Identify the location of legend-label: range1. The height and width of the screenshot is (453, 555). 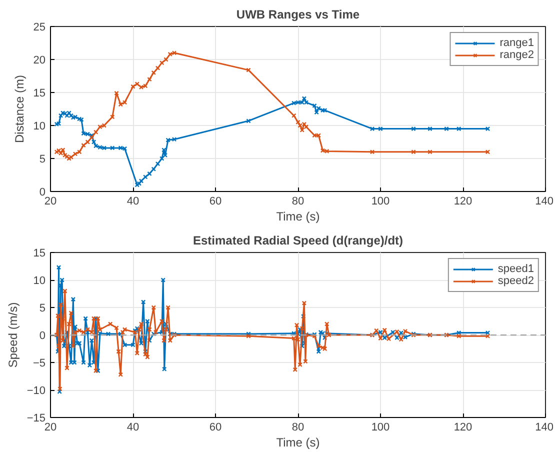
(517, 43).